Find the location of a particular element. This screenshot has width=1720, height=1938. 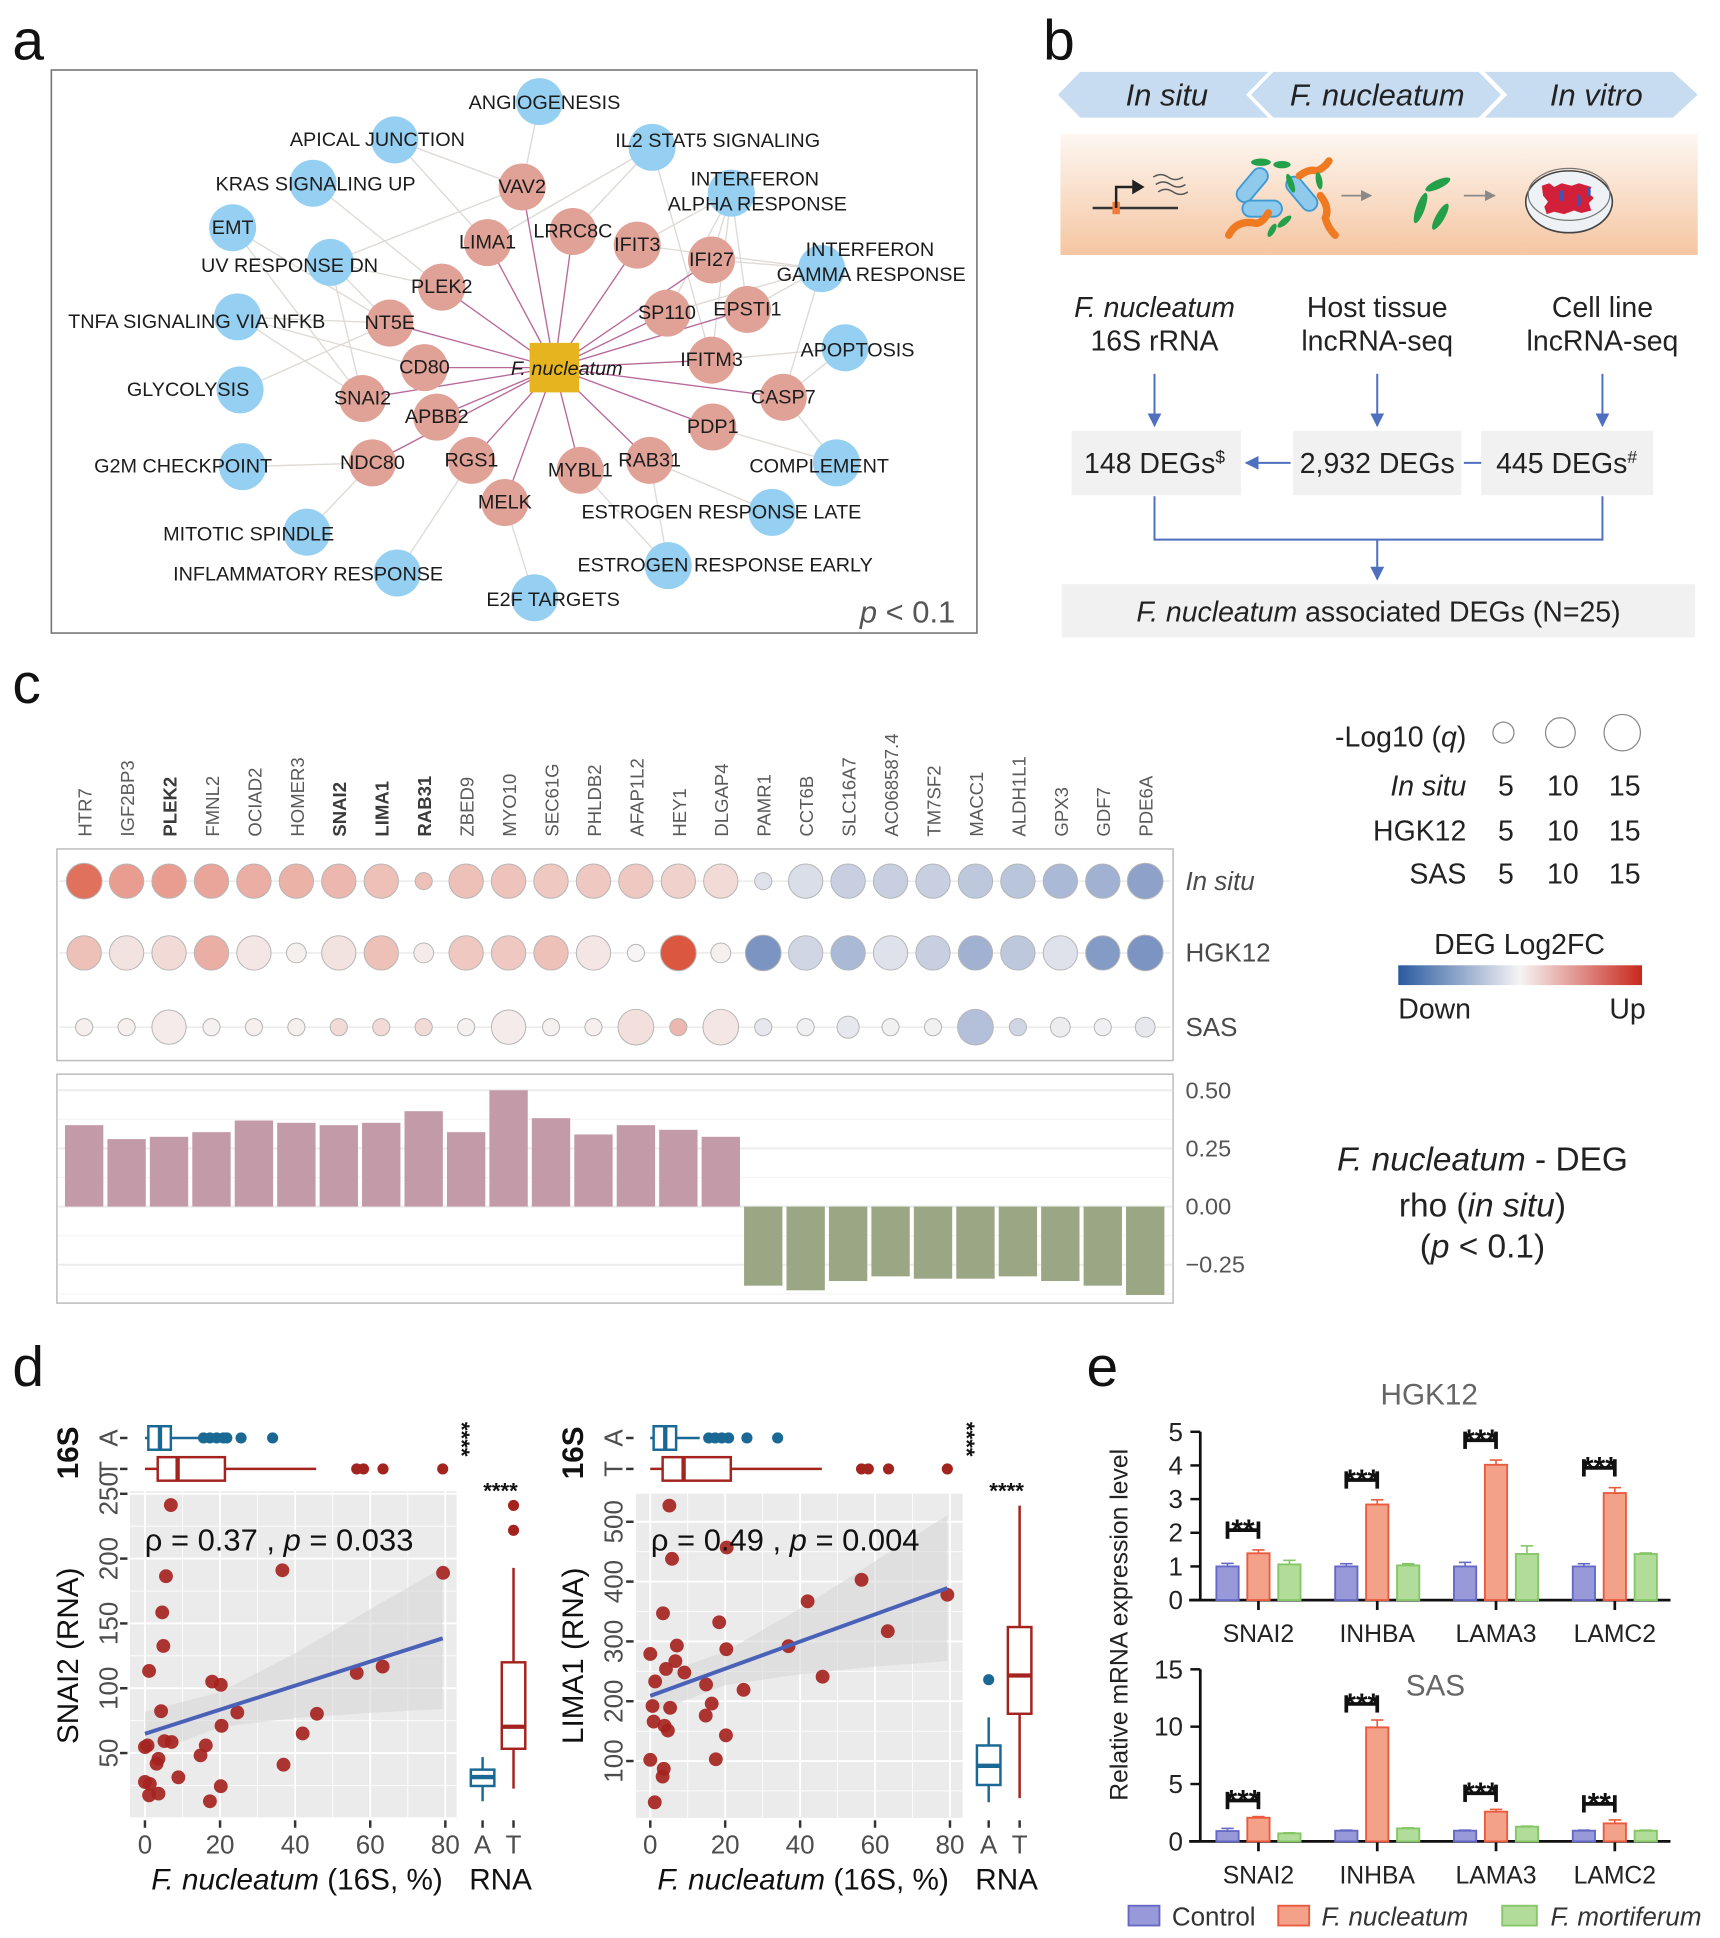

p-symbol: p is located at coordinates (292, 1540).